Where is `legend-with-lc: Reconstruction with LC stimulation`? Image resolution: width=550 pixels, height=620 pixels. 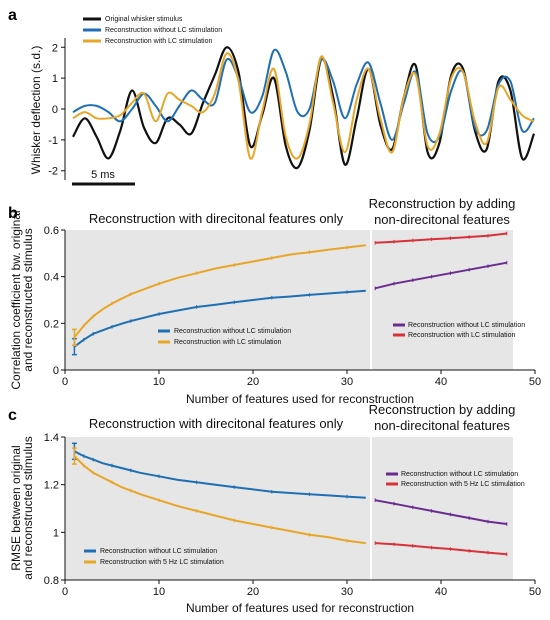
legend-with-lc: Reconstruction with LC stimulation is located at coordinates (158, 41).